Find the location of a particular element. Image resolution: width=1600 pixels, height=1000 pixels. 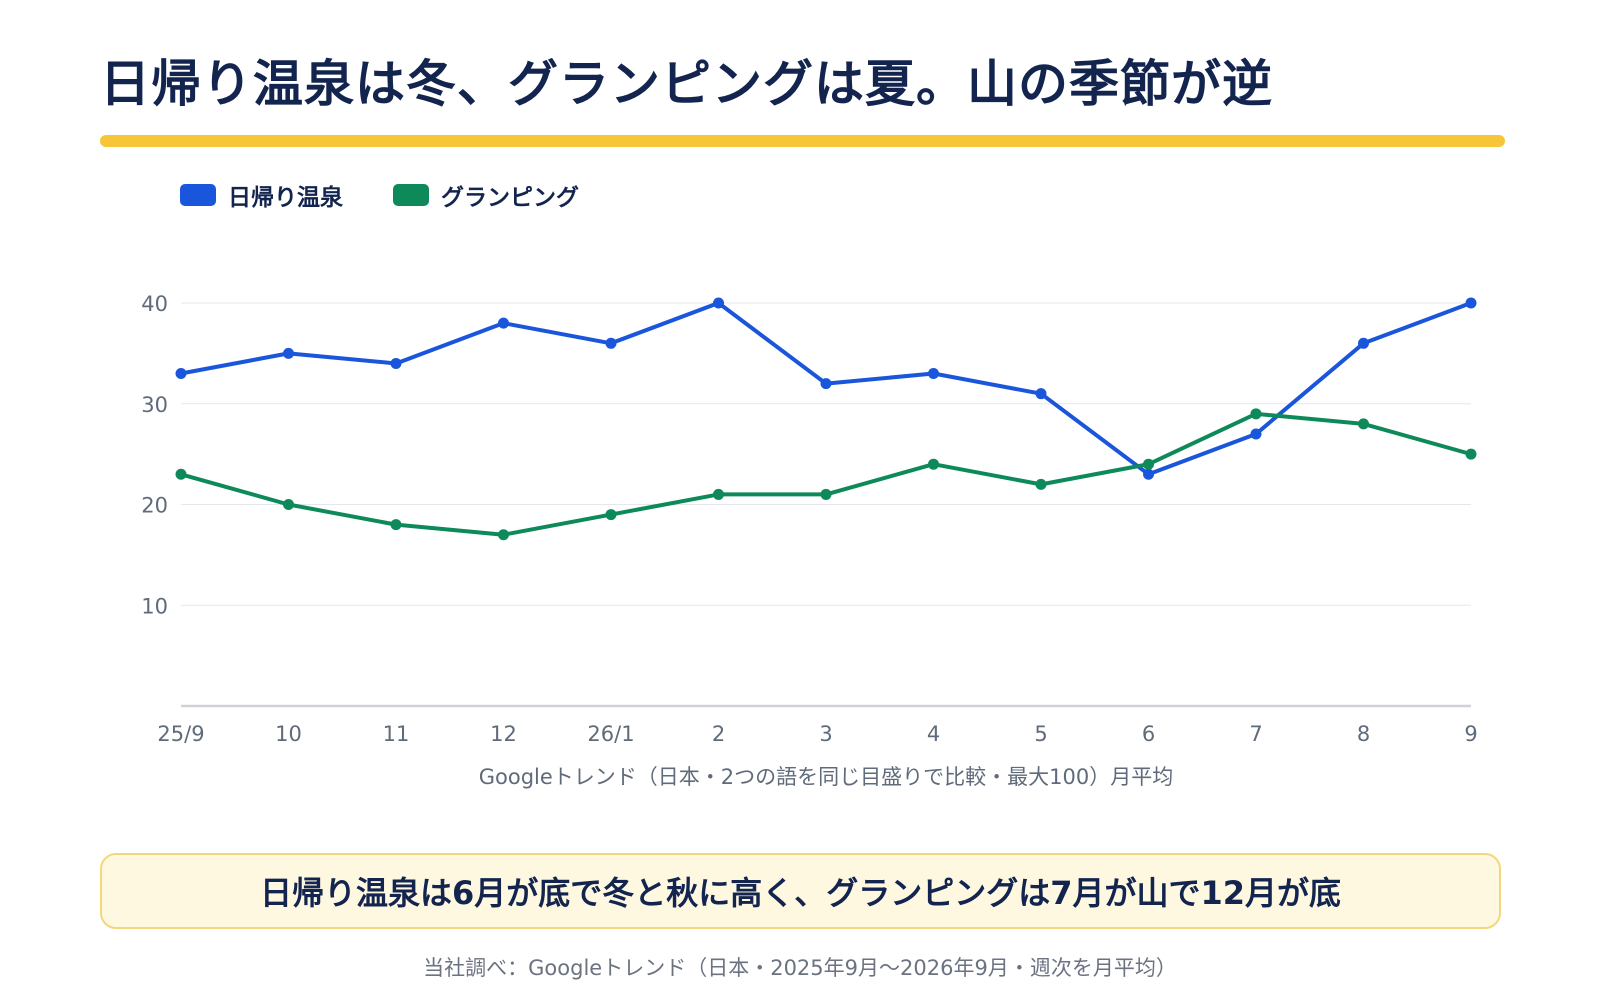

legend-swatch-onsen is located at coordinates (198, 195).